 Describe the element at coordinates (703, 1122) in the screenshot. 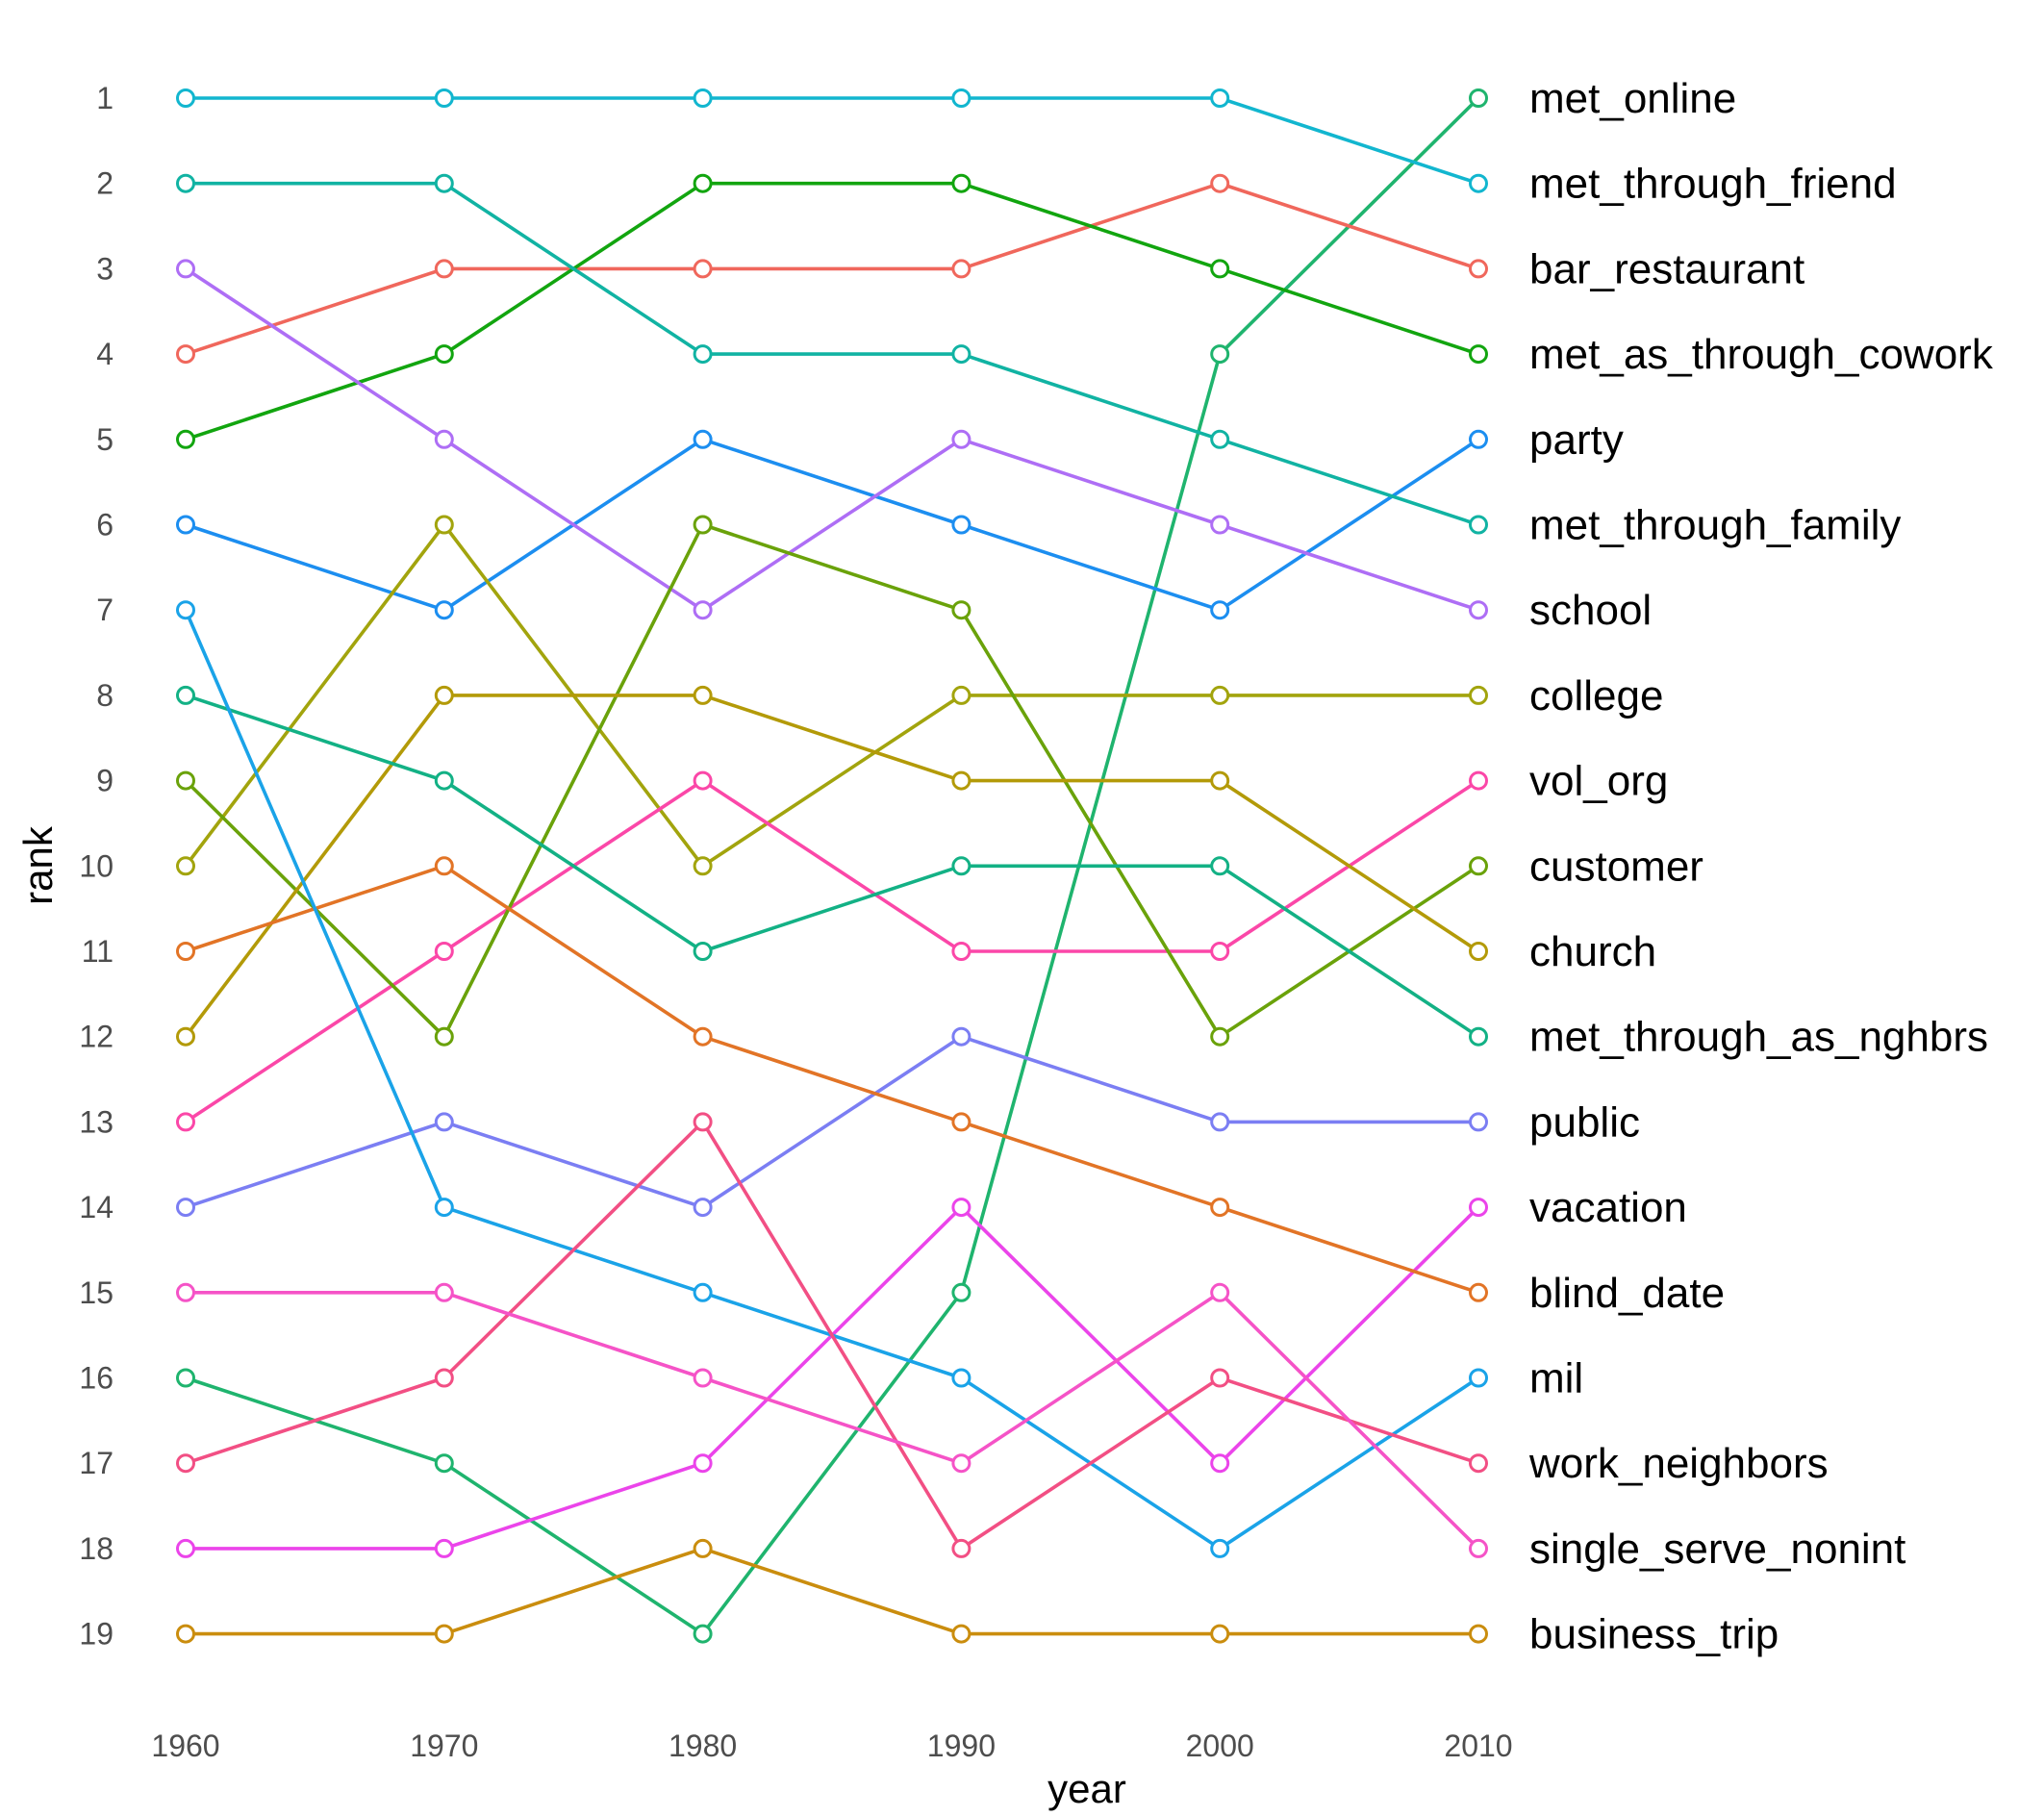

I see `data-point-work-neighbors-1980` at that location.